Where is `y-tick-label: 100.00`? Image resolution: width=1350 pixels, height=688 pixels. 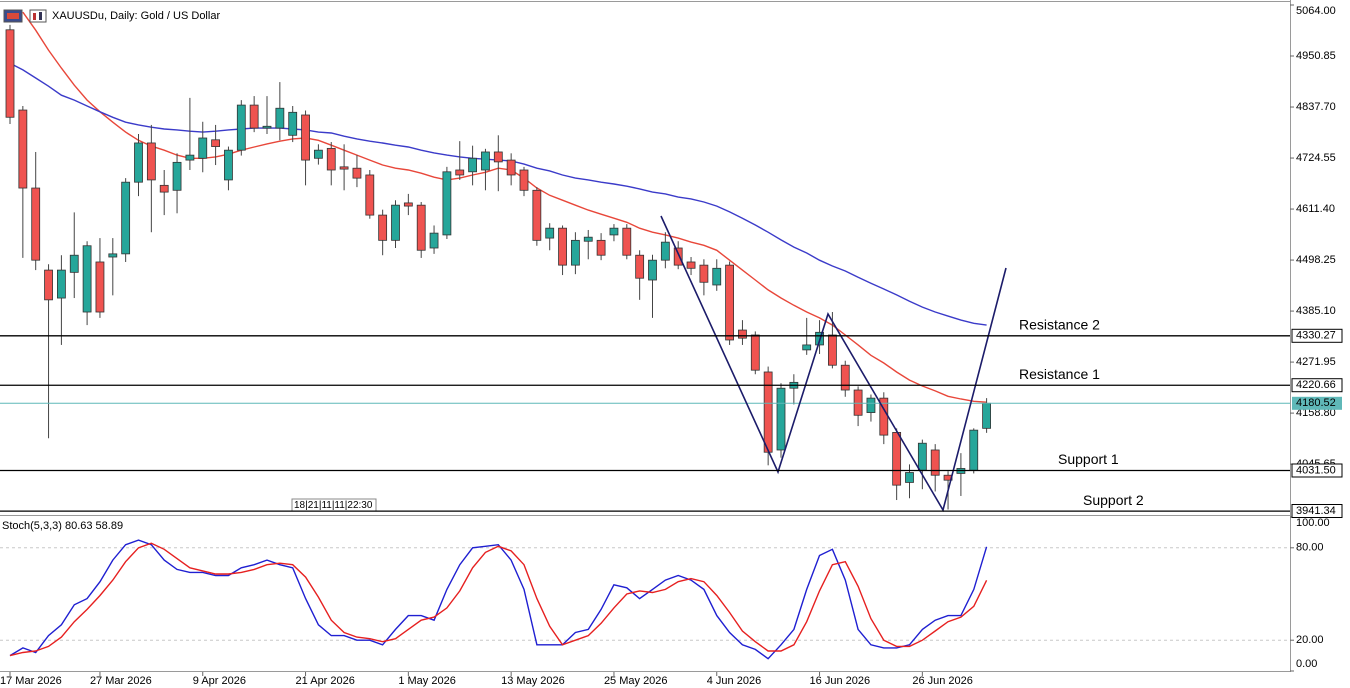 y-tick-label: 100.00 is located at coordinates (1313, 523).